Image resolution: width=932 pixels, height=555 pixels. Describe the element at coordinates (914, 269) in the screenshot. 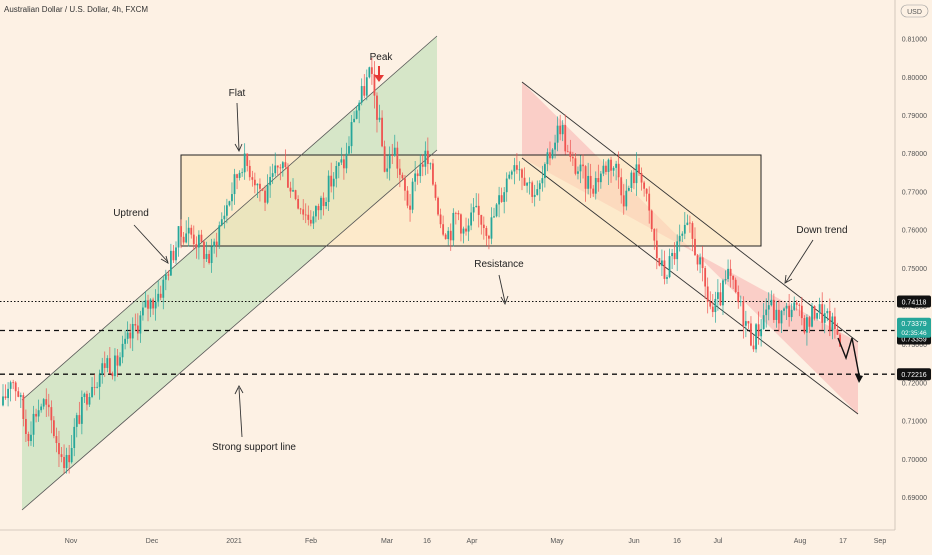

I see `y-tick-label-6: 0.75000` at that location.